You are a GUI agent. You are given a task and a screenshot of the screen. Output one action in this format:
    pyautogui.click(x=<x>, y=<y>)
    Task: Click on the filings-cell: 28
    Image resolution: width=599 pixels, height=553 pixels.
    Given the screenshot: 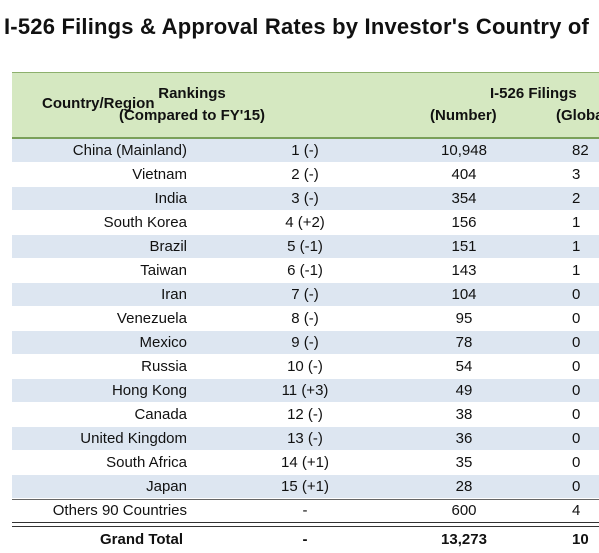 What is the action you would take?
    pyautogui.click(x=464, y=486)
    